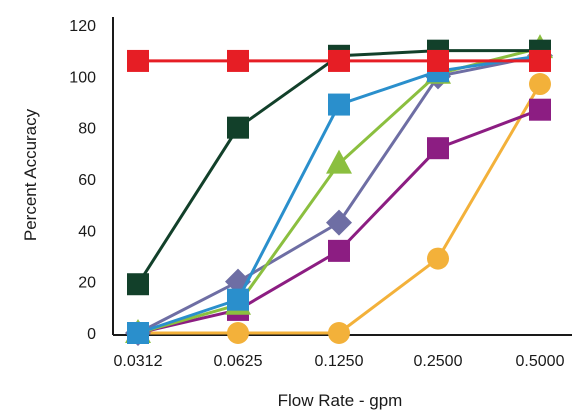 The width and height of the screenshot is (578, 415). I want to click on data-point-triangle, so click(339, 161).